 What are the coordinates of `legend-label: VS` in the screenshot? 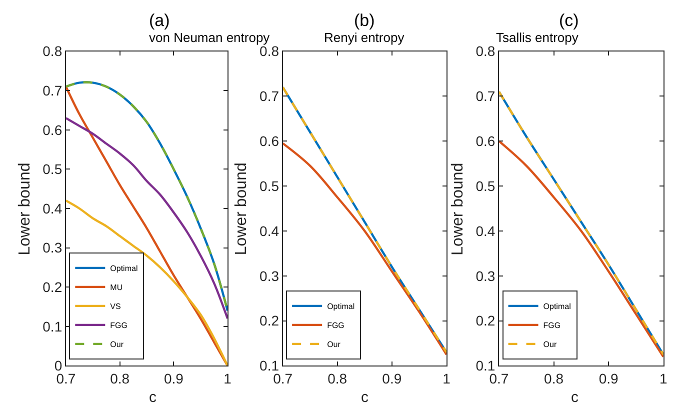 It's located at (115, 307).